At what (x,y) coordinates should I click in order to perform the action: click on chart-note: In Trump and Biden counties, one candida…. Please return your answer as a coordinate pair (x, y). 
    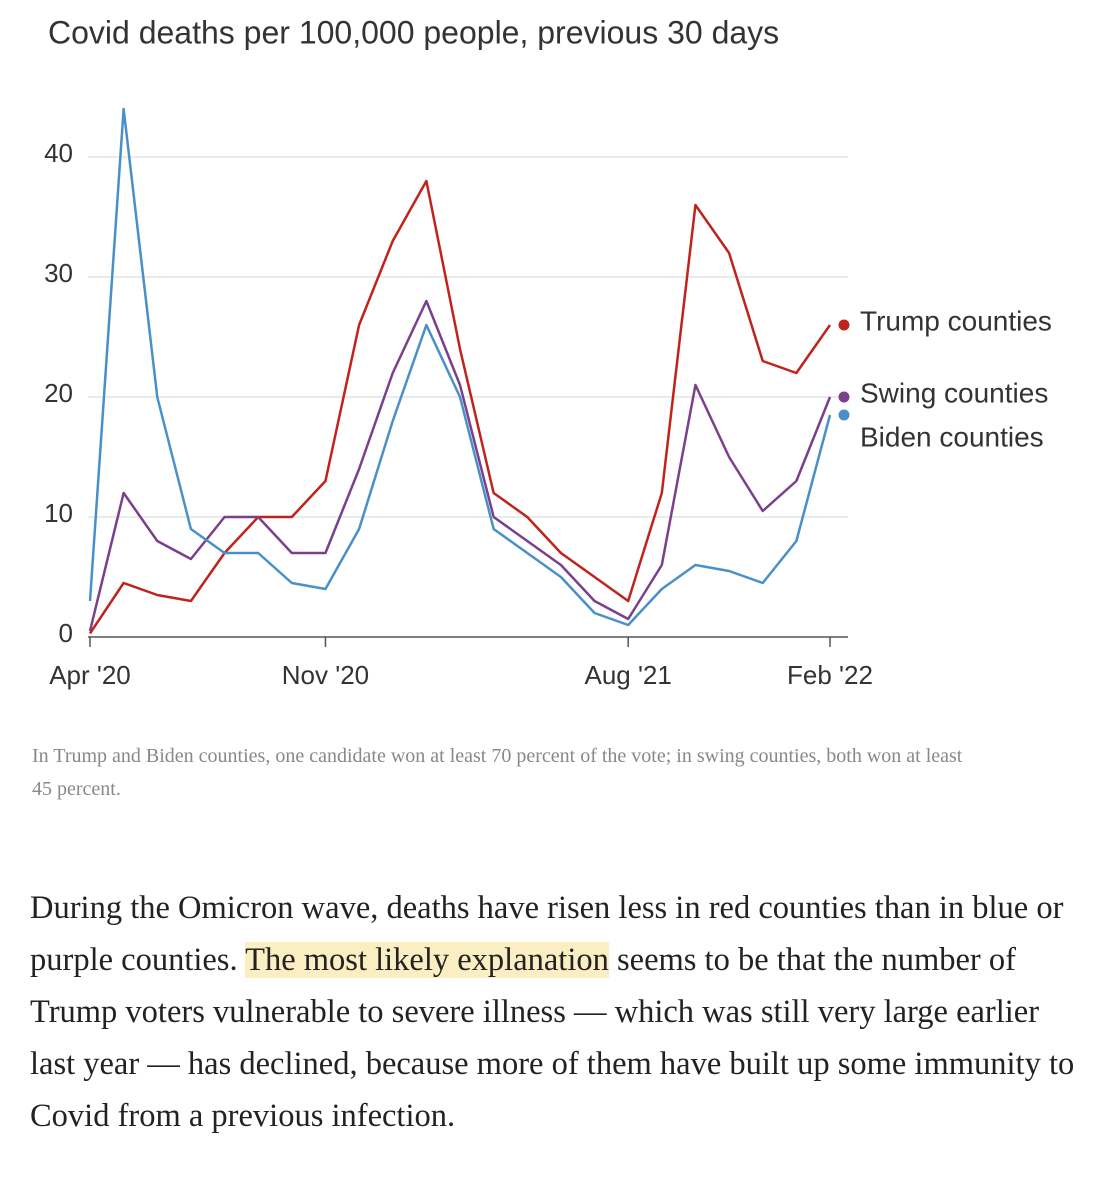
    Looking at the image, I should click on (497, 772).